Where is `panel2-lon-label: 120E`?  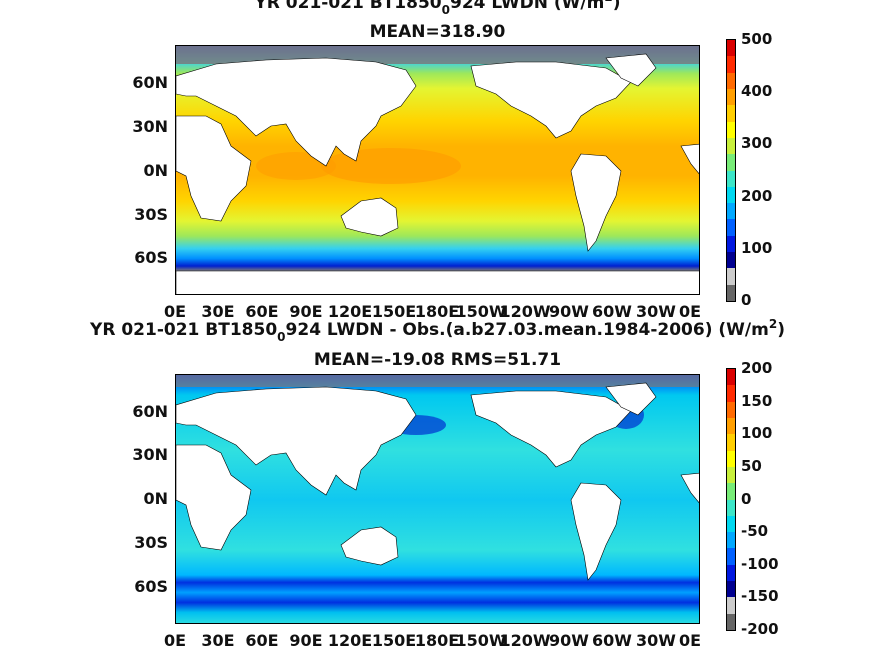 panel2-lon-label: 120E is located at coordinates (350, 640).